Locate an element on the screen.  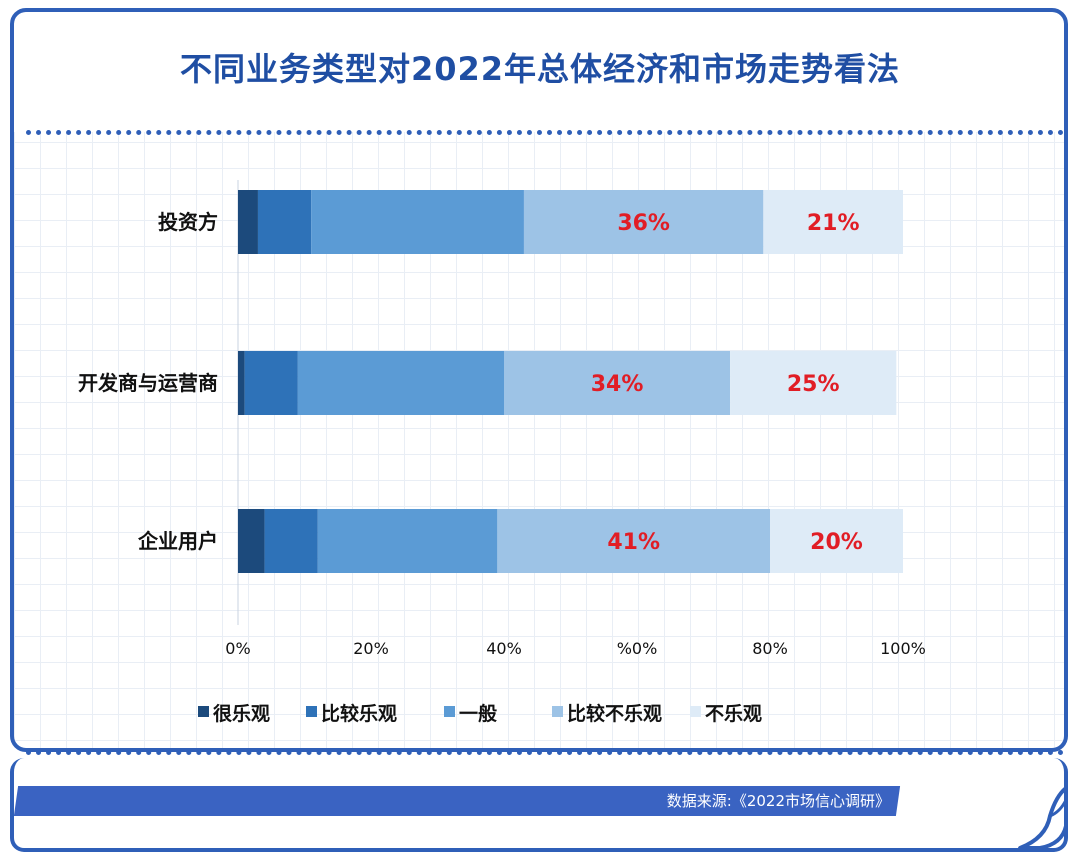
x-tick-label: 80% is located at coordinates (770, 648).